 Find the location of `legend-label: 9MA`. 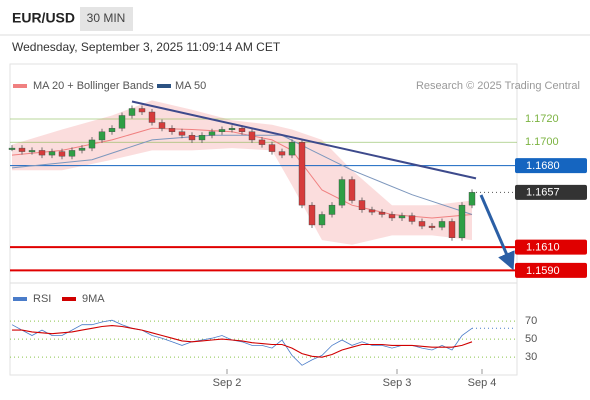

legend-label: 9MA is located at coordinates (93, 299).